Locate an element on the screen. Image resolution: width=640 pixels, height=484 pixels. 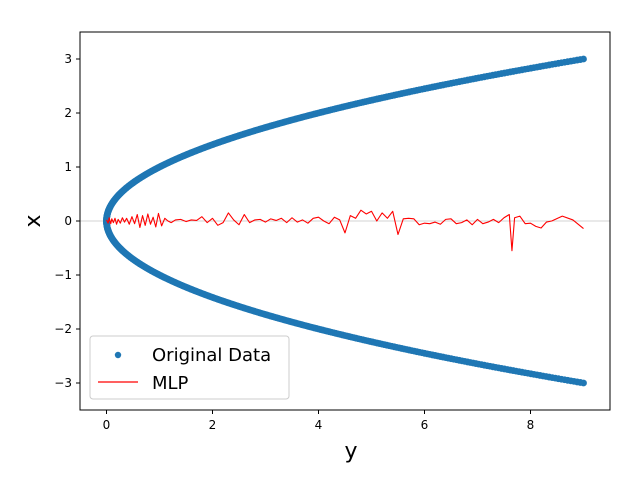
y-axis-label: x is located at coordinates (33, 220).